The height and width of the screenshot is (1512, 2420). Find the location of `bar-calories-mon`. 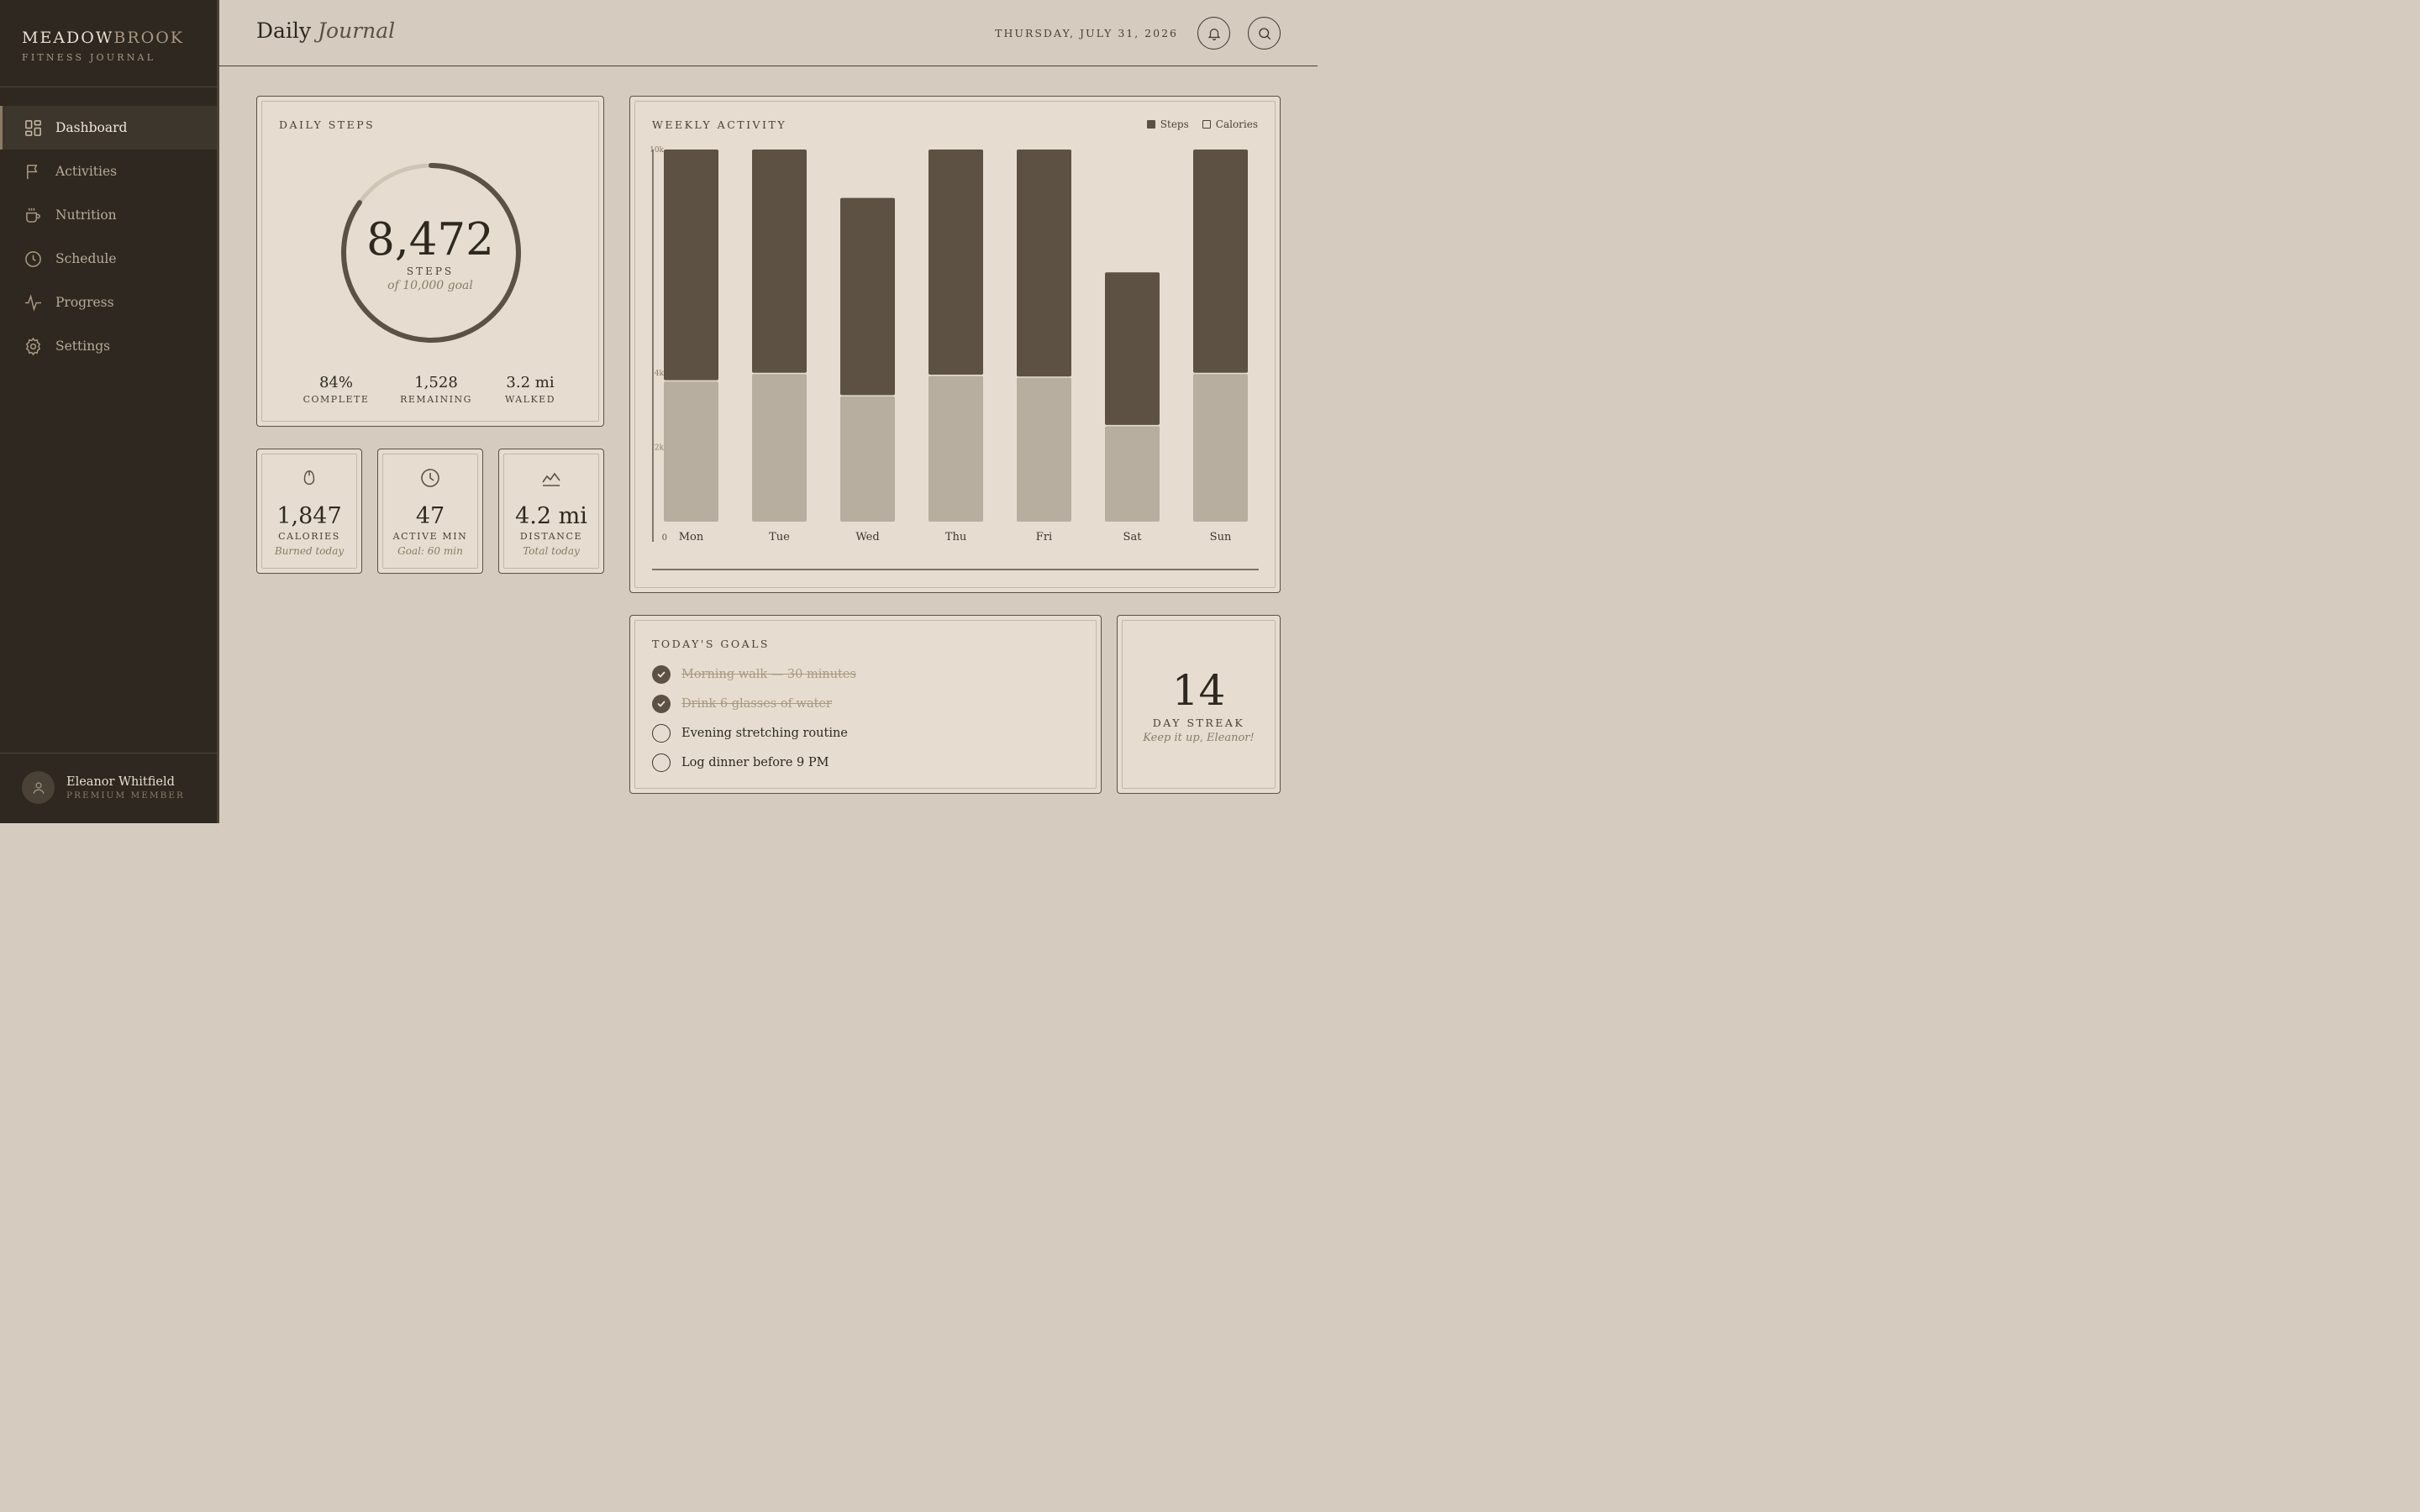

bar-calories-mon is located at coordinates (691, 451).